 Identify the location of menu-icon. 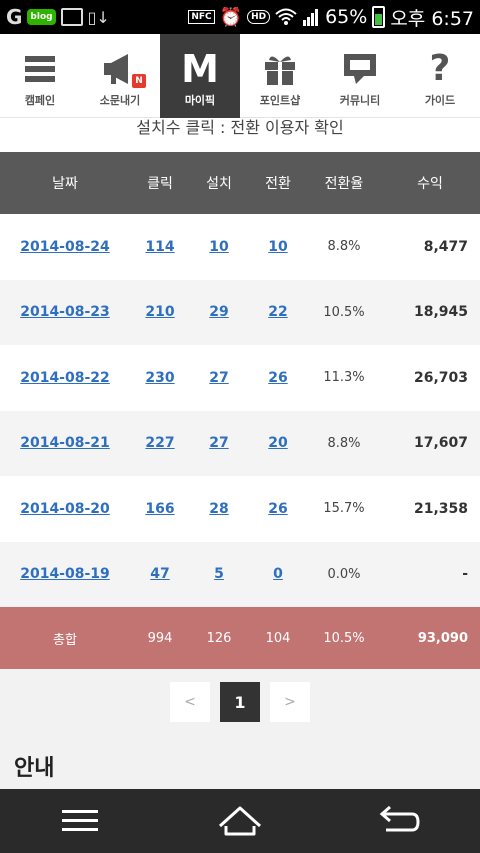
(80, 820).